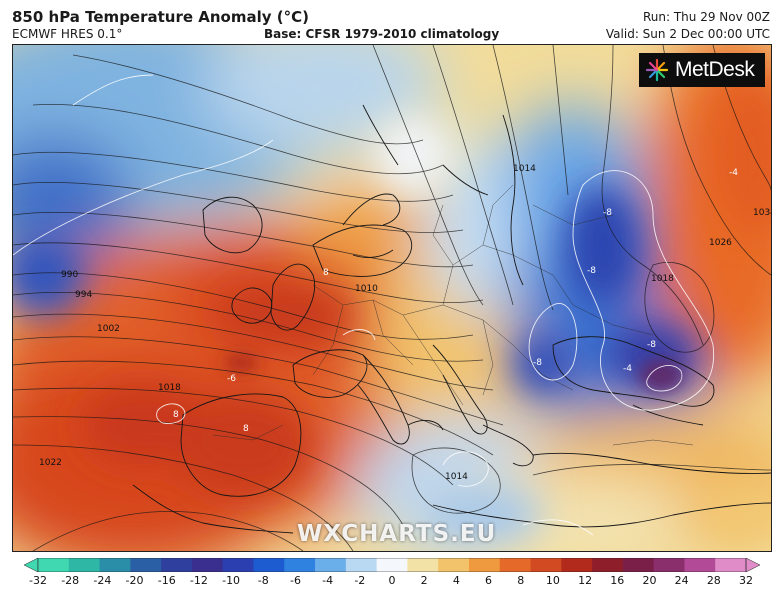 The height and width of the screenshot is (600, 784). Describe the element at coordinates (70, 580) in the screenshot. I see `colorbar-tick-label: -28` at that location.